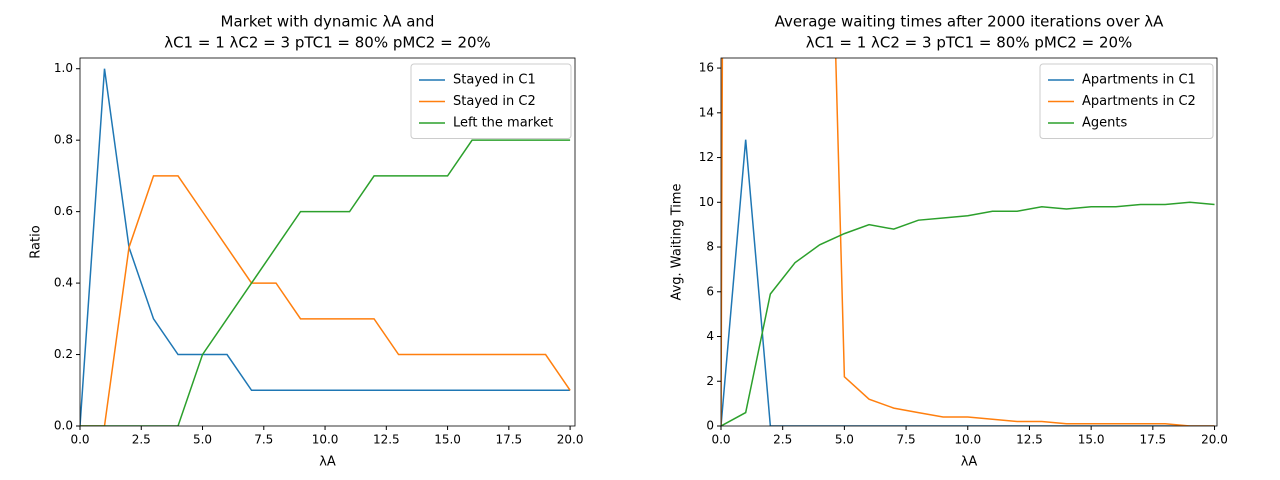 Image resolution: width=1280 pixels, height=480 pixels. Describe the element at coordinates (63, 68) in the screenshot. I see `y-tick-label: 1.0` at that location.